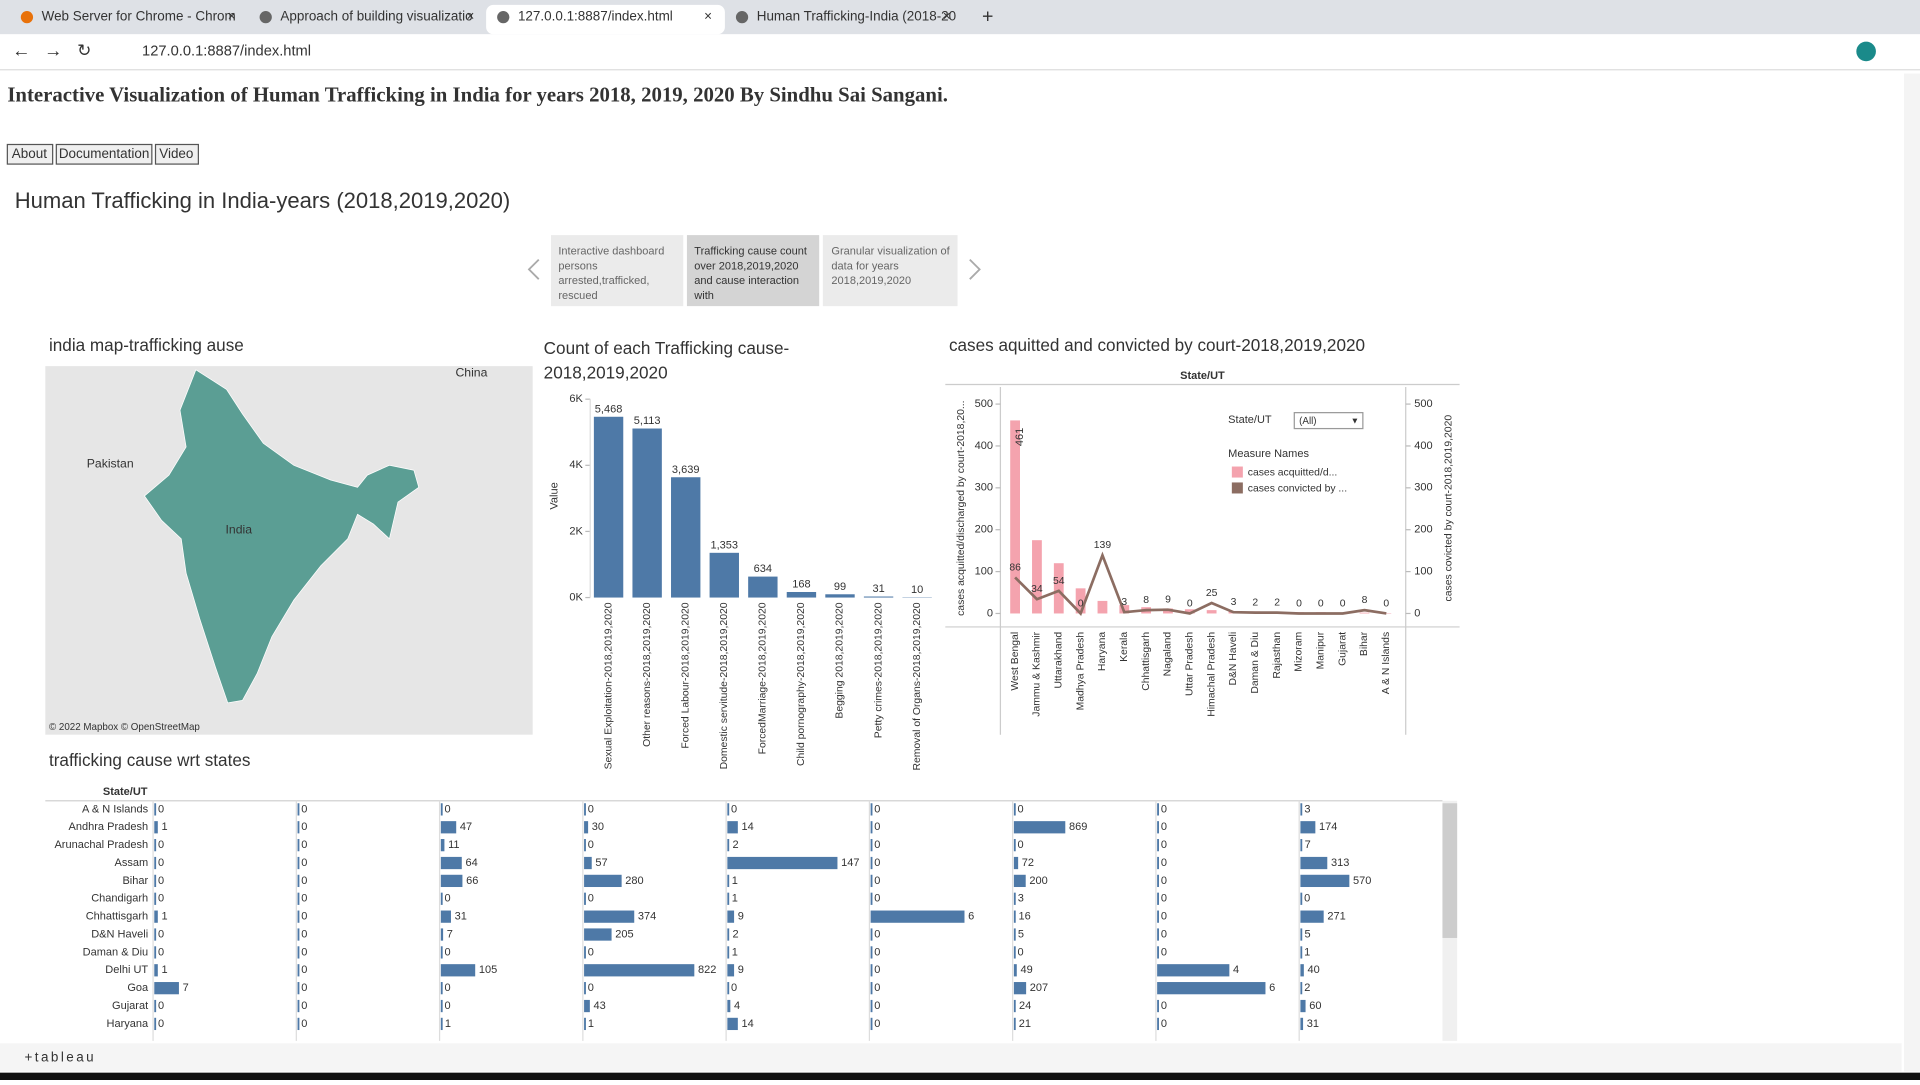 The width and height of the screenshot is (1920, 1085). I want to click on value-label: 99, so click(840, 587).